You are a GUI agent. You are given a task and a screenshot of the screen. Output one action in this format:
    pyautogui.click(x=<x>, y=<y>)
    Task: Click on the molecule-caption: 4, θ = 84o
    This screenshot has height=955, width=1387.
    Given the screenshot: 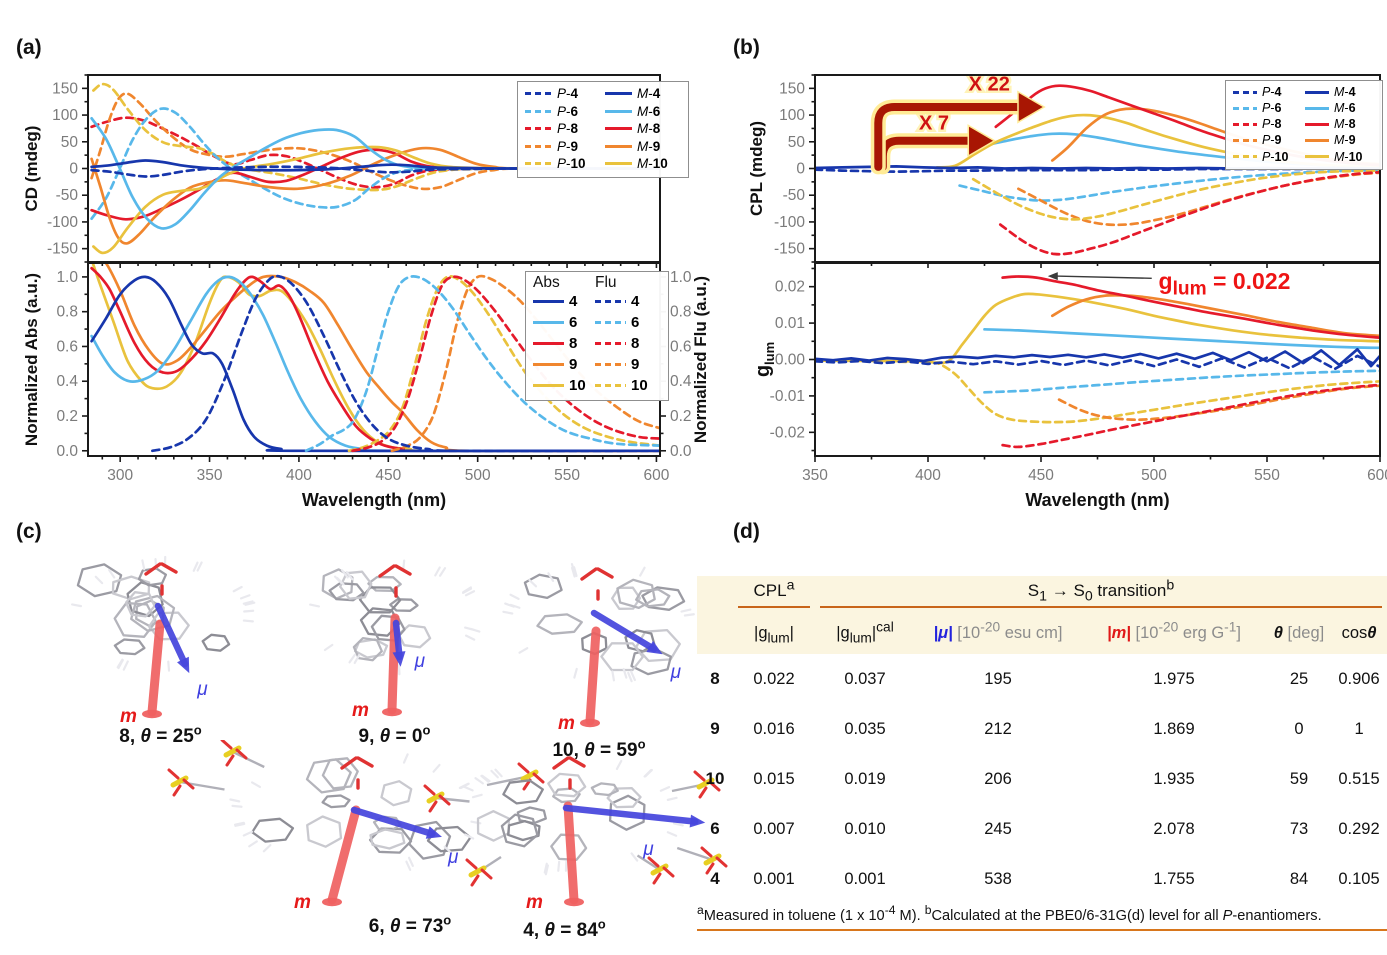 What is the action you would take?
    pyautogui.click(x=564, y=928)
    